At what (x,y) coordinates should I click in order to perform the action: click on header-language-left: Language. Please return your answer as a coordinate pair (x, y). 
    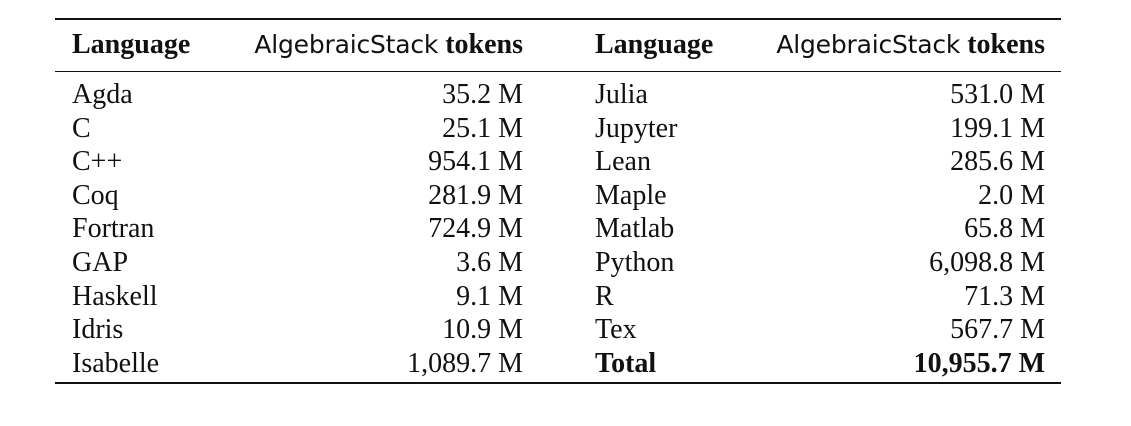
    Looking at the image, I should click on (131, 44).